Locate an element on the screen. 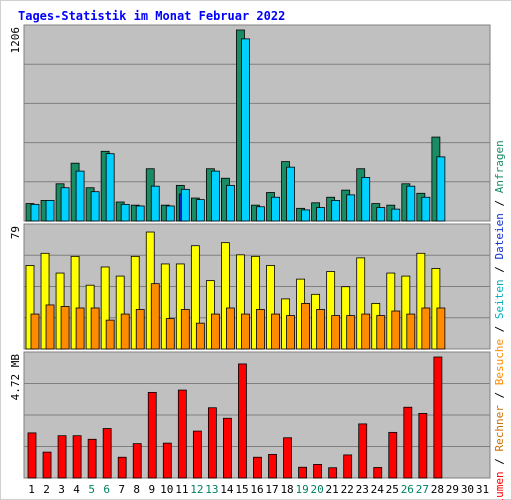  x-tick-label: 6 is located at coordinates (106, 489).